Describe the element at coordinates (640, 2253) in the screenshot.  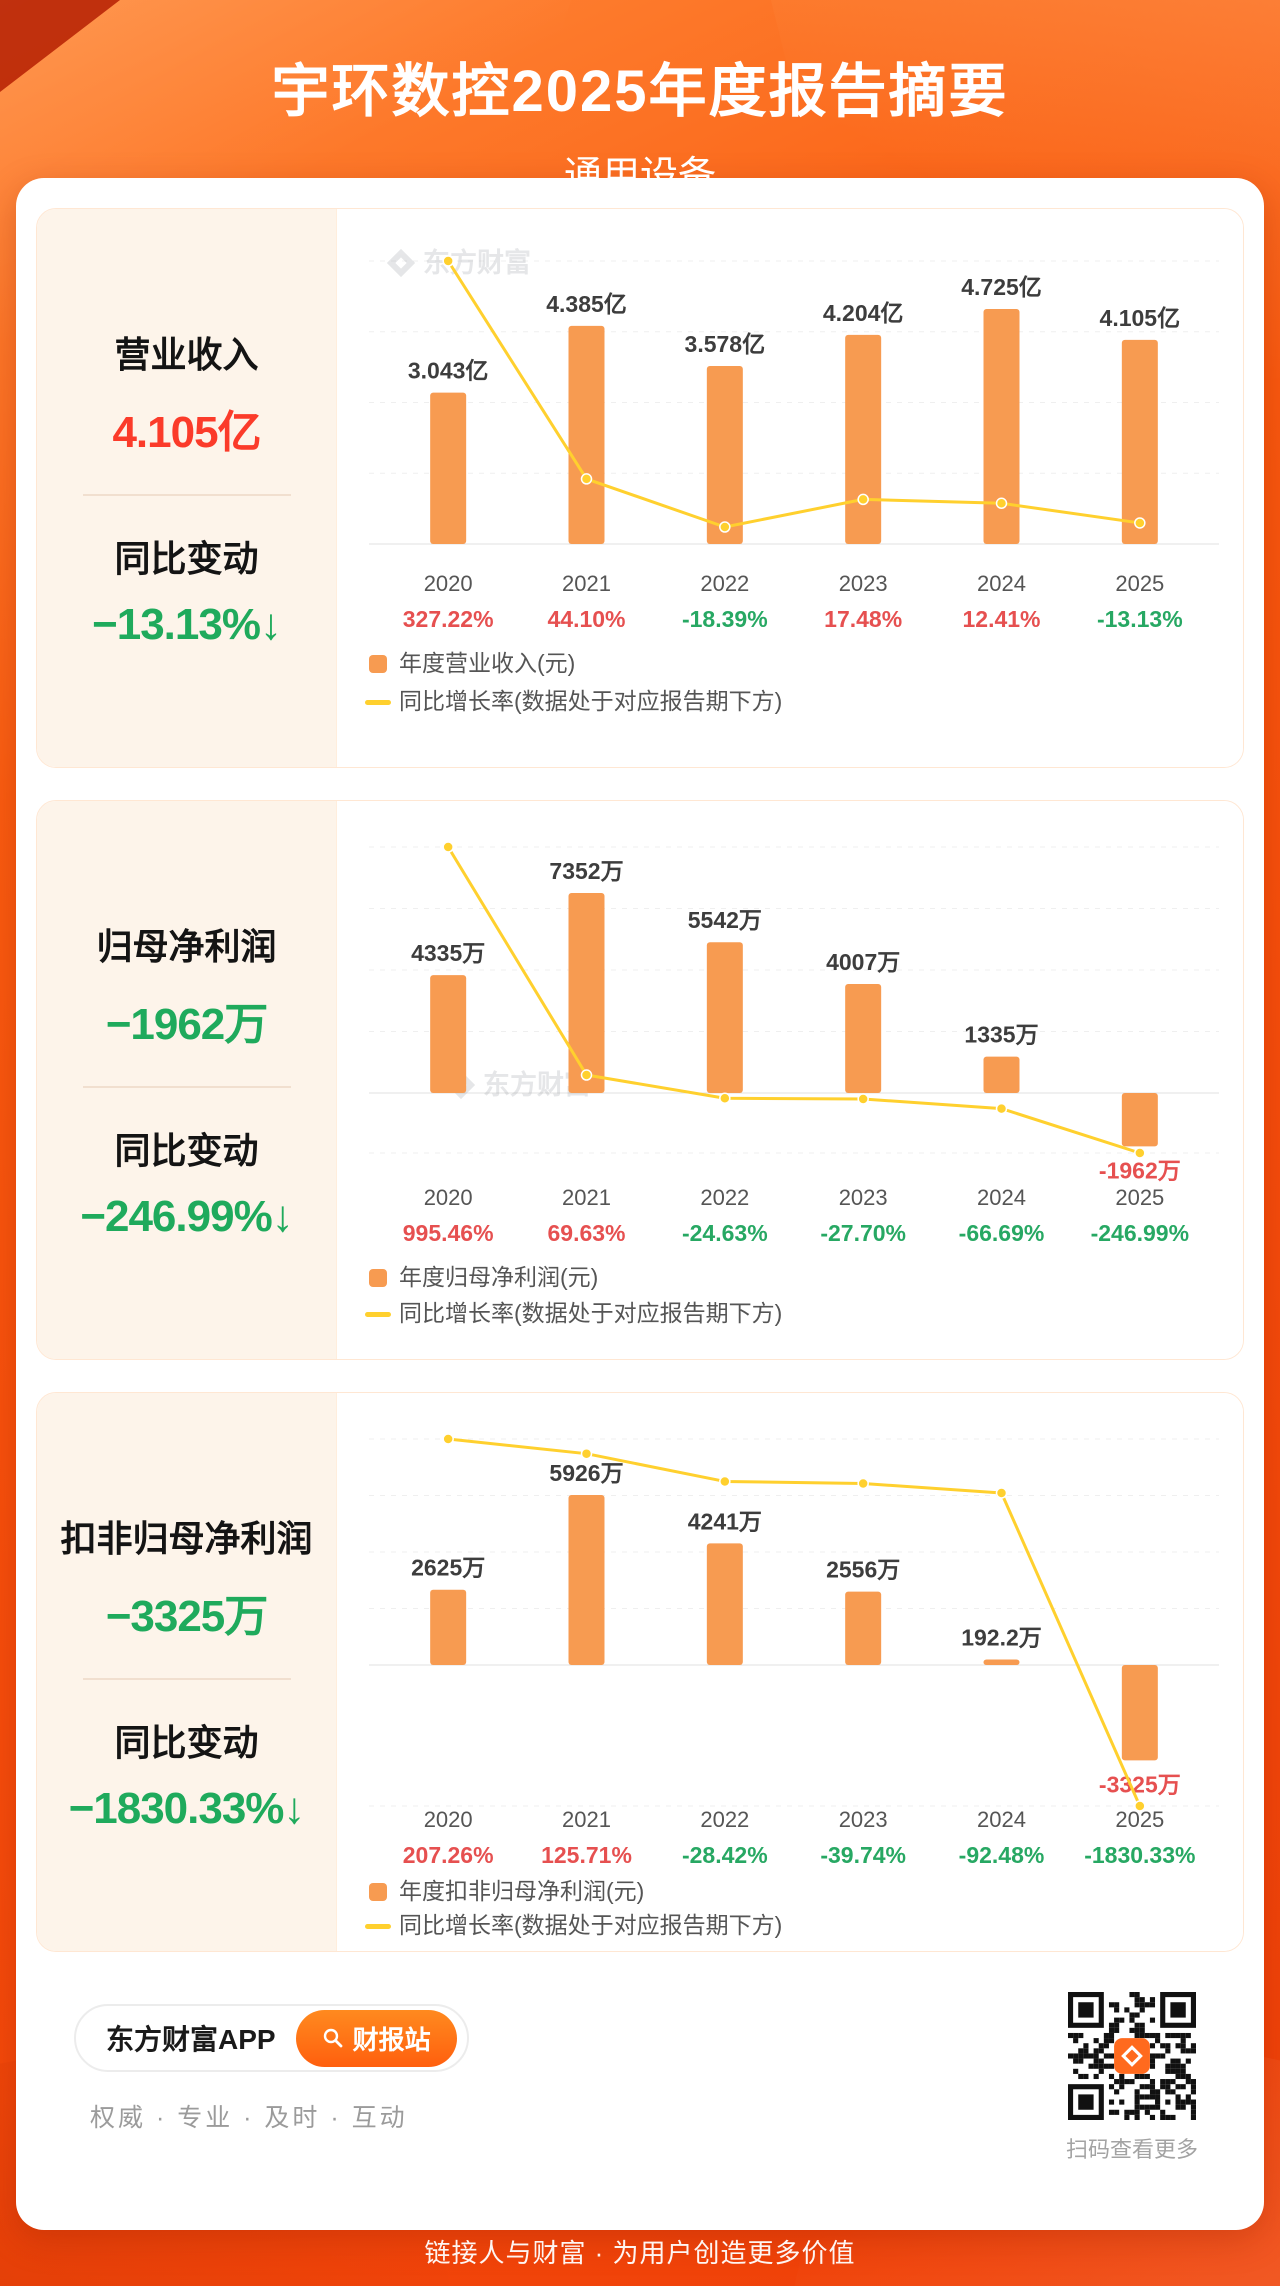
I see `footer-slogan: 链接人与财富 · 为用户创造更多价值` at that location.